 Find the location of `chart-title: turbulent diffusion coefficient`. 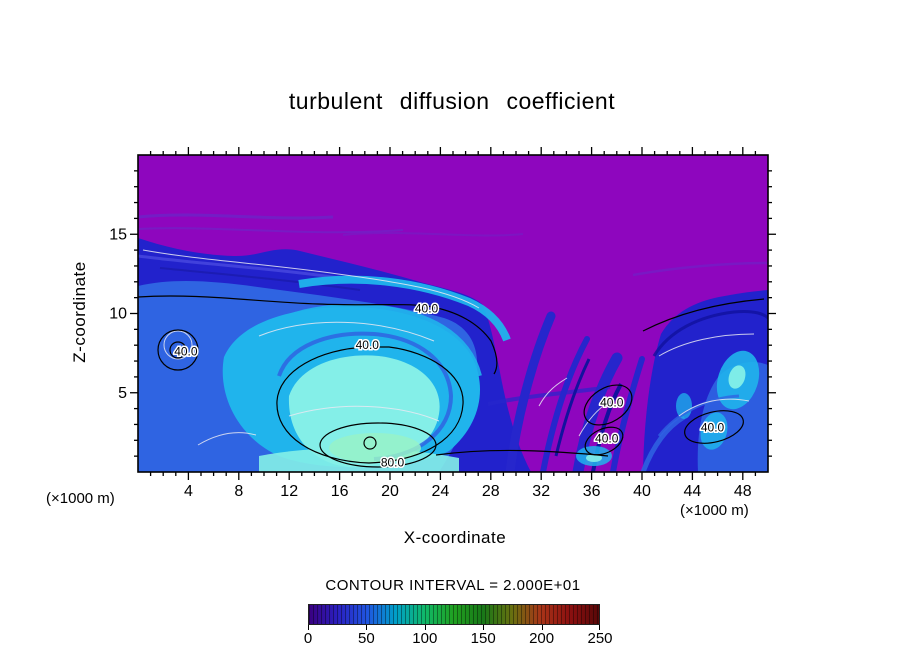

chart-title: turbulent diffusion coefficient is located at coordinates (452, 101).